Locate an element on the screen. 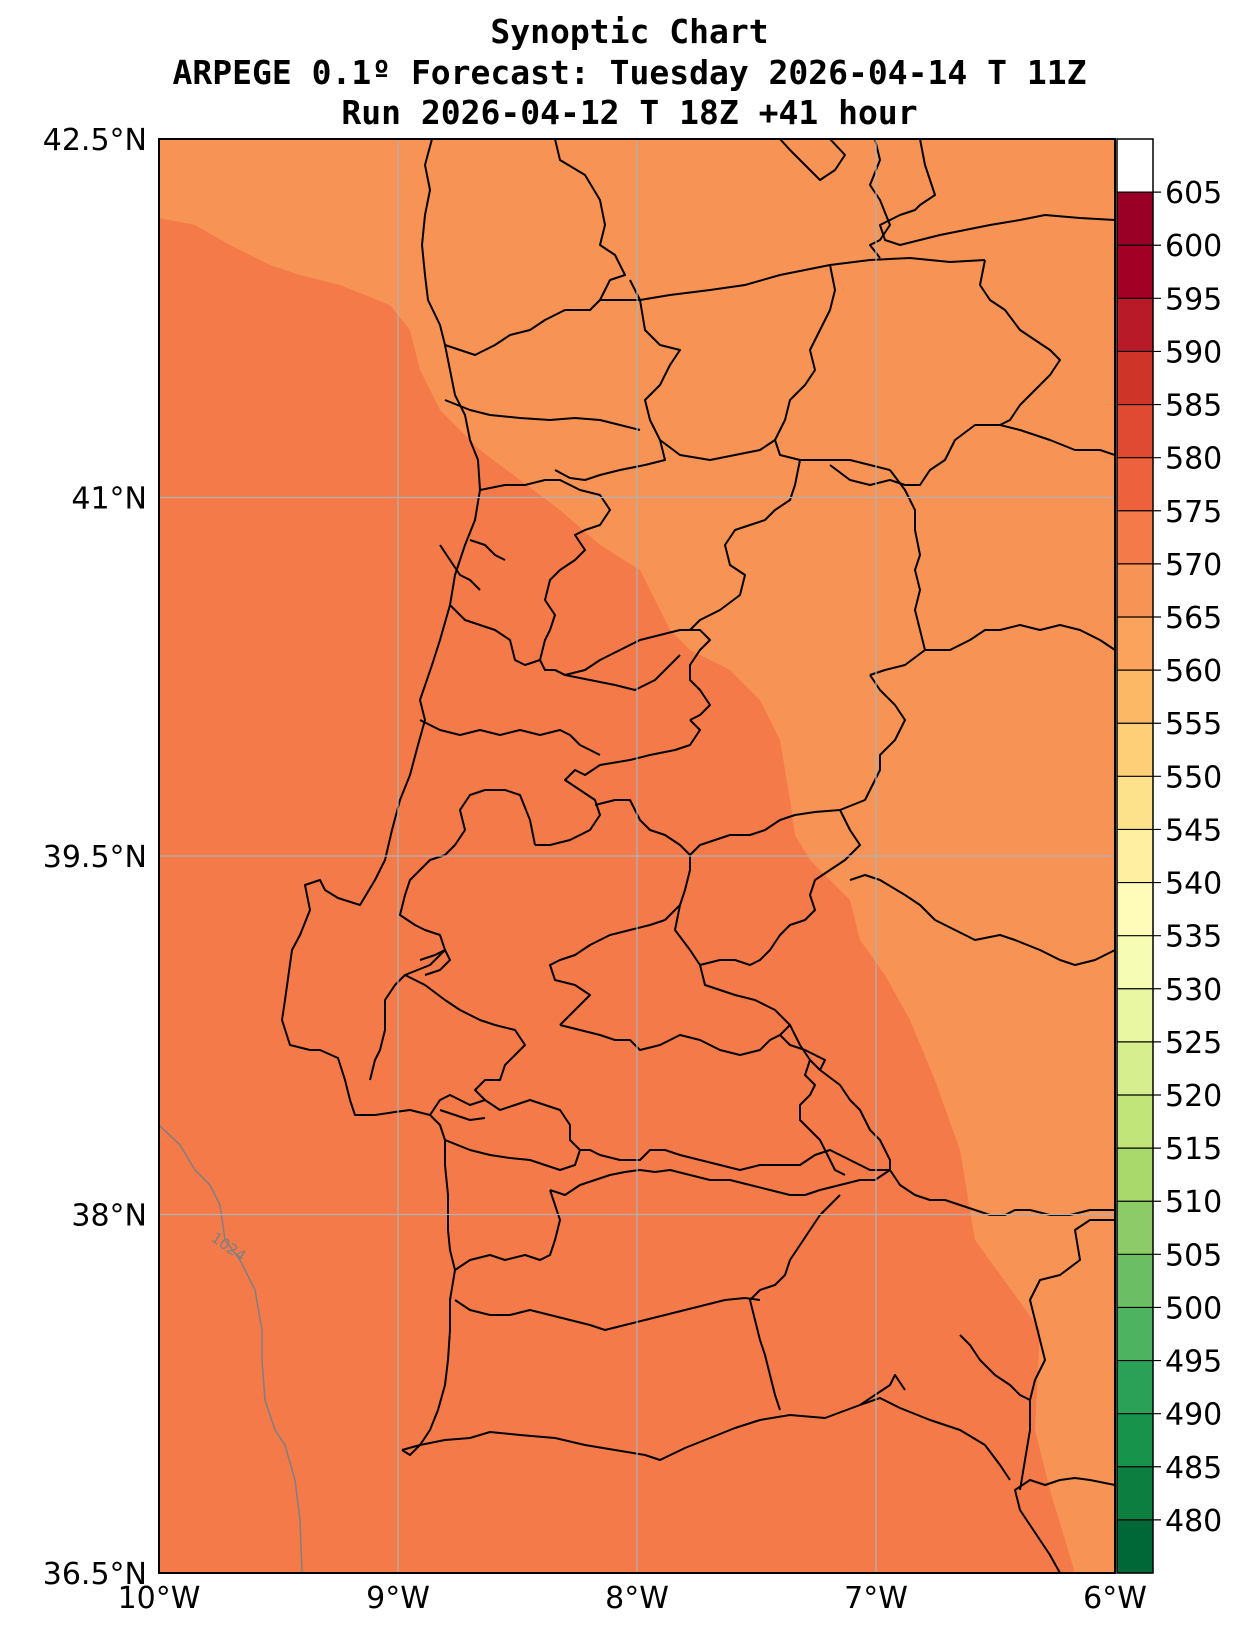 This screenshot has width=1259, height=1646. colorbar-tick-label: 530 is located at coordinates (1193, 990).